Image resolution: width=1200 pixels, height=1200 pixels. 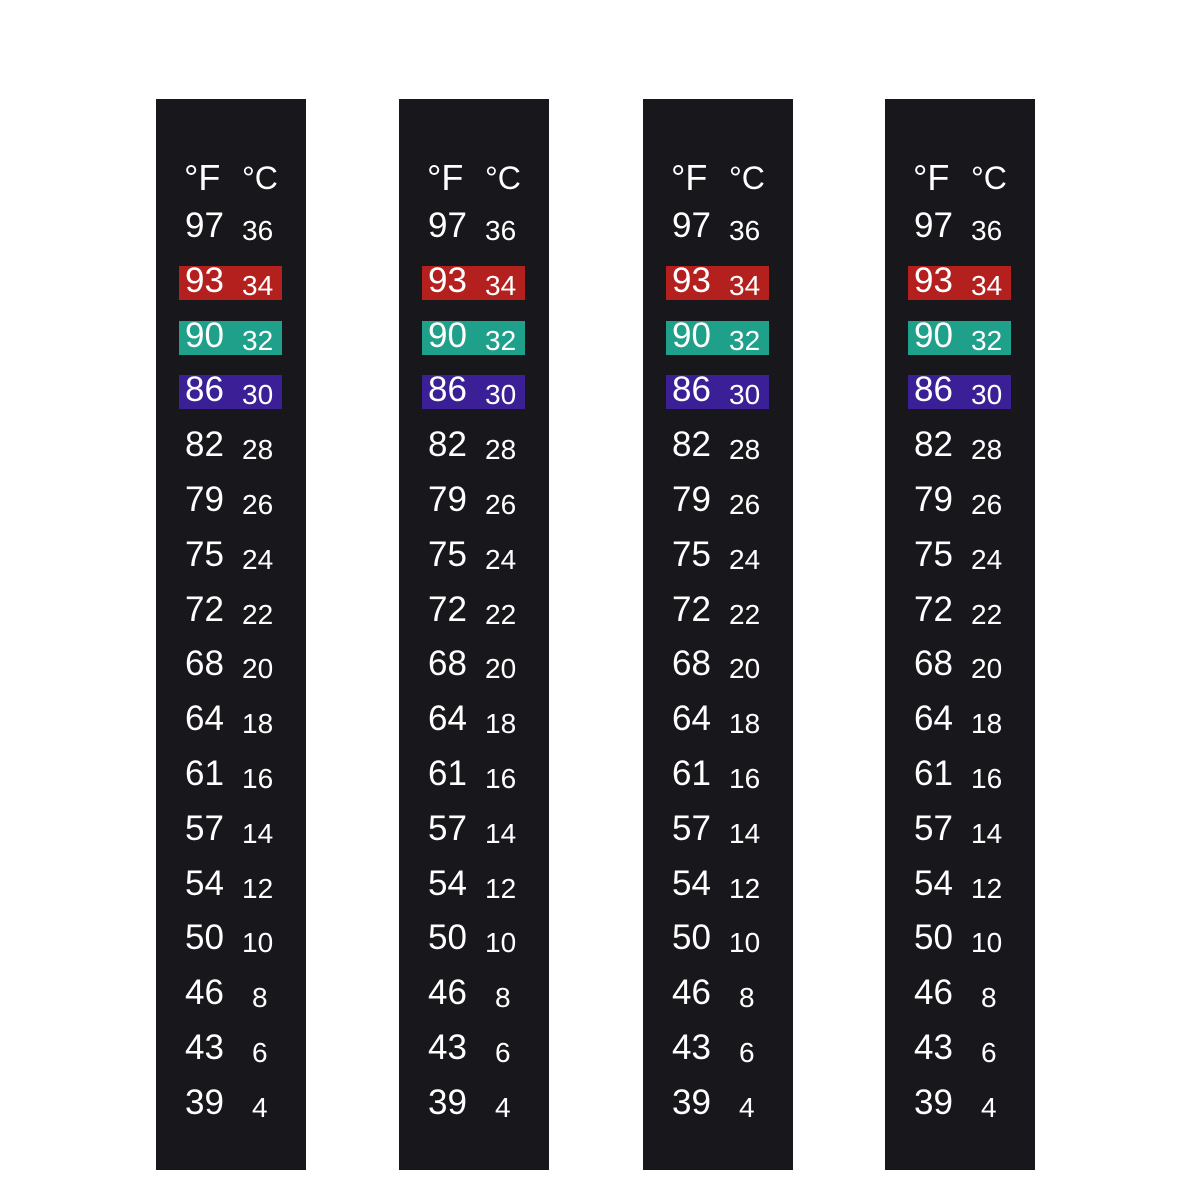 What do you see at coordinates (933, 773) in the screenshot?
I see `fahrenheit-value: 61` at bounding box center [933, 773].